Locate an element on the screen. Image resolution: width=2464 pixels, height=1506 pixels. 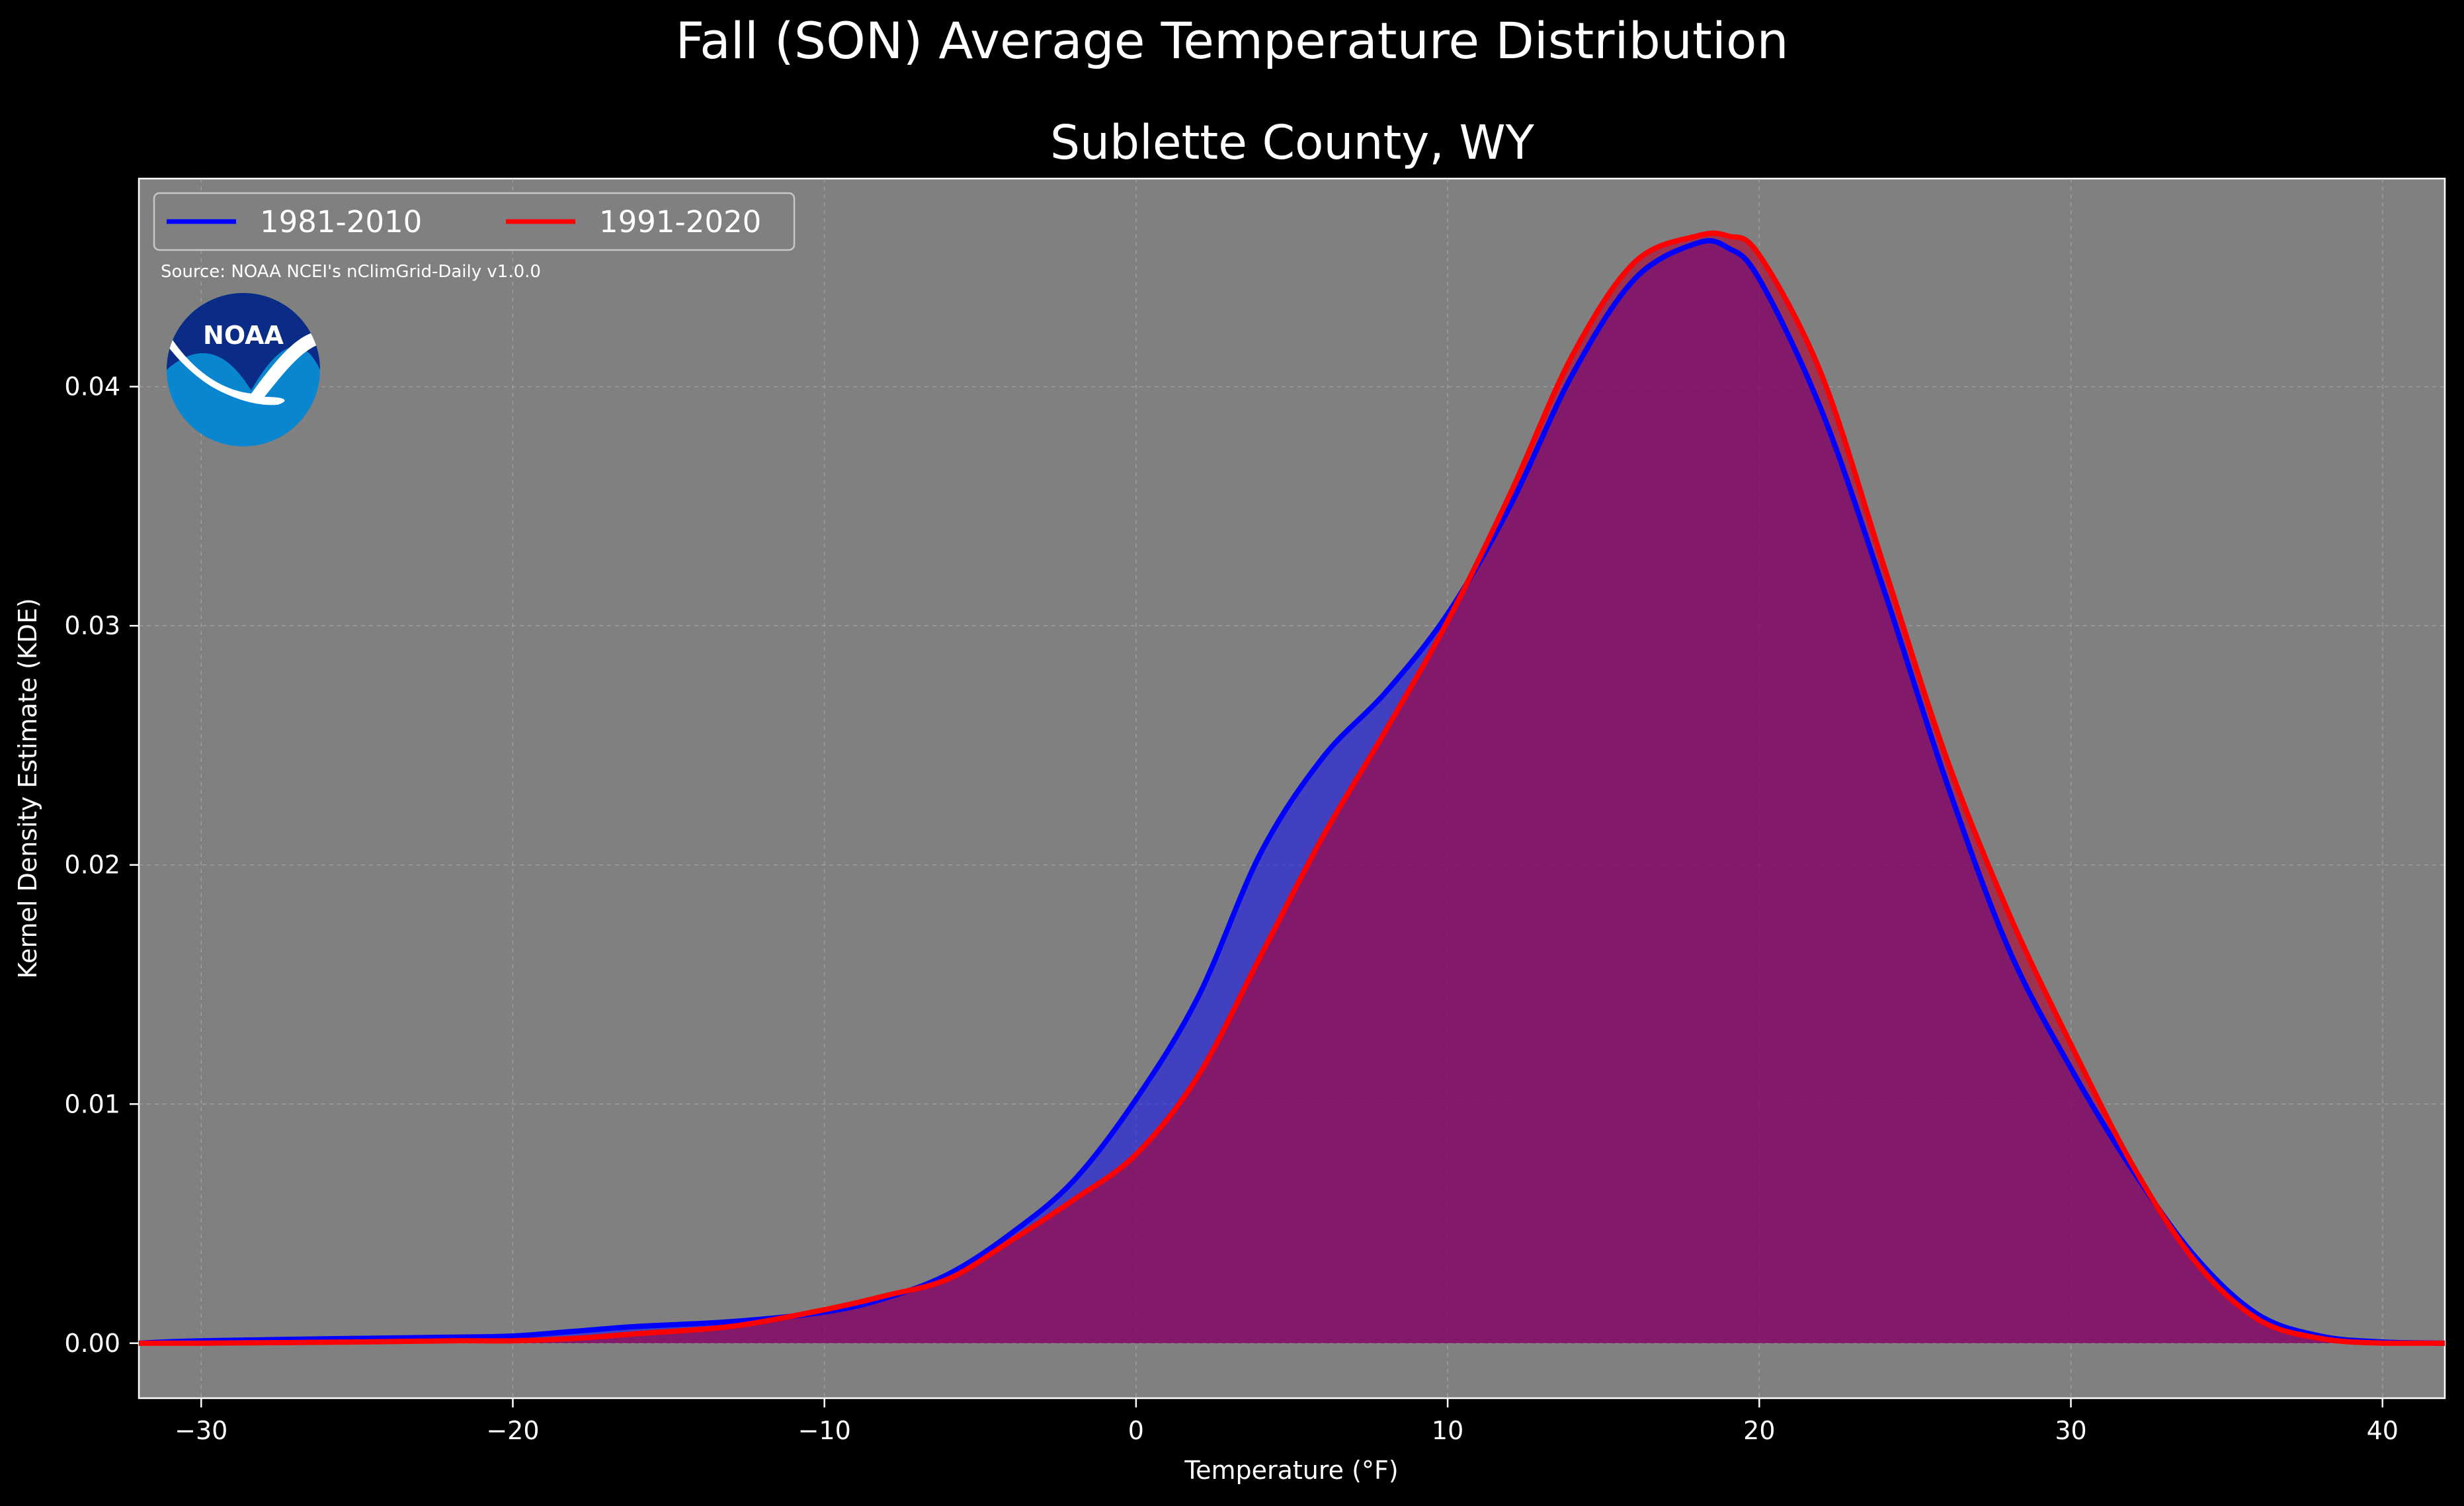
x-tick-label: 40 is located at coordinates (2383, 1430).